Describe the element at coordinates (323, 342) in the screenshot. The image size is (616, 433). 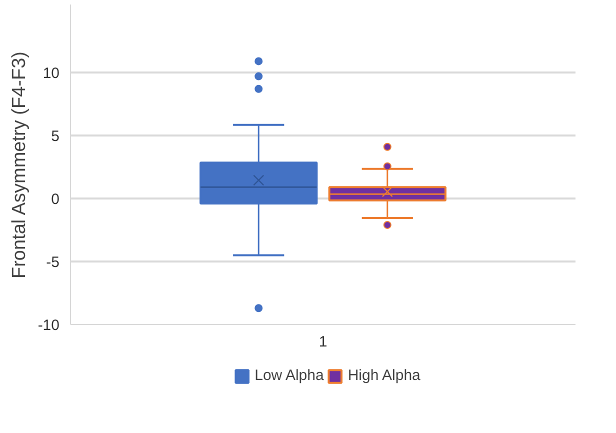
I see `x-tick-label: 1` at that location.